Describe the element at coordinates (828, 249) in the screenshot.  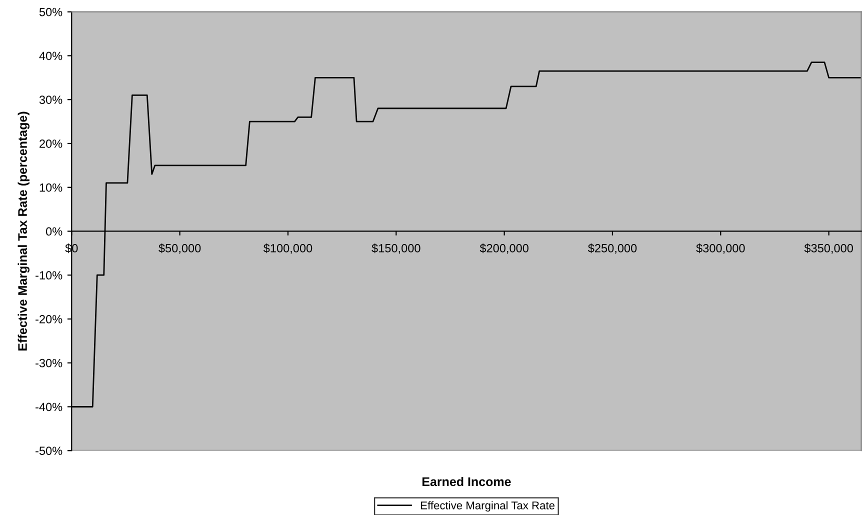
I see `x-tick-label: $350,000` at that location.